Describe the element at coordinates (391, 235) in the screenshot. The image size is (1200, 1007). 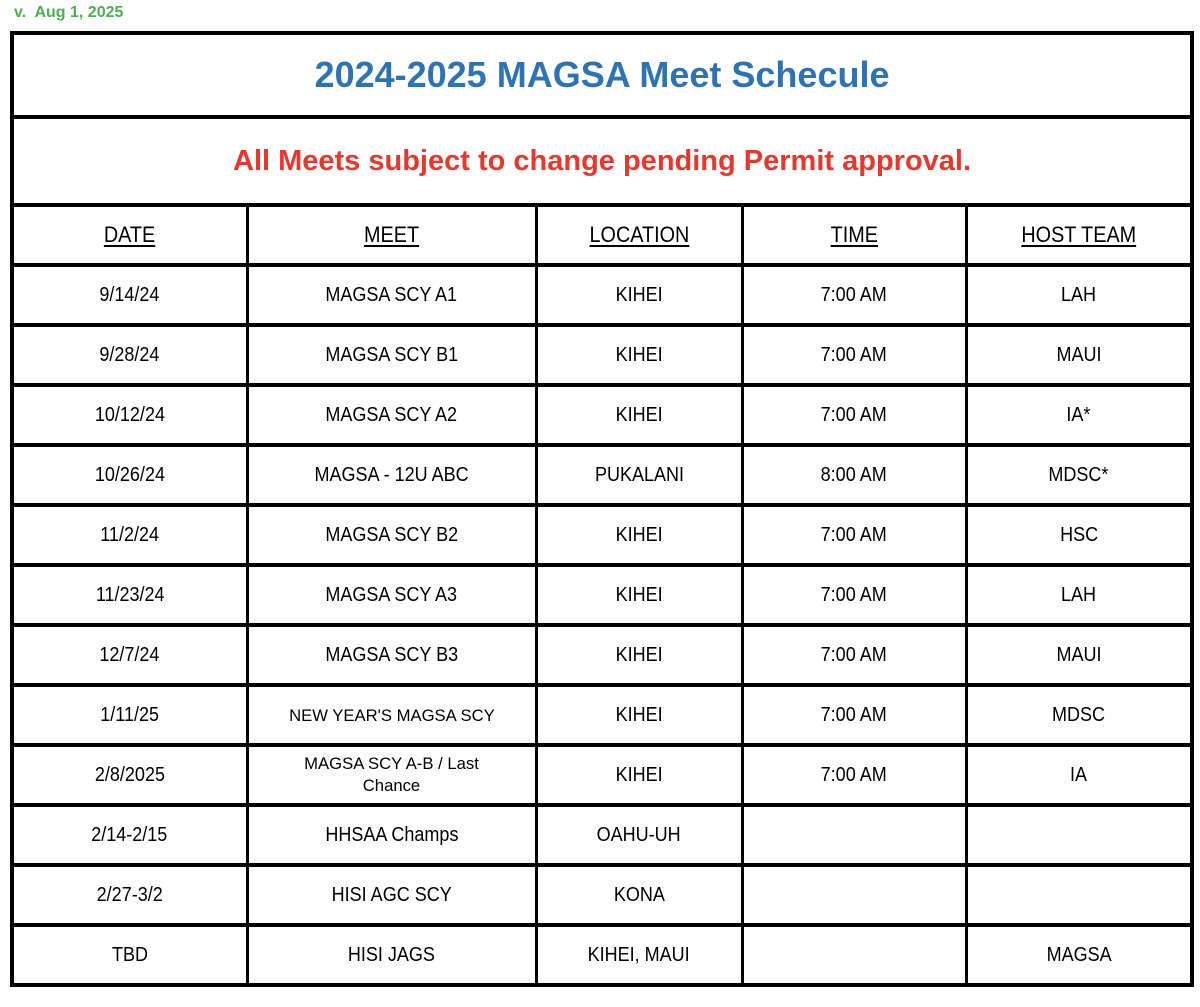
I see `column-header-meet: MEET` at that location.